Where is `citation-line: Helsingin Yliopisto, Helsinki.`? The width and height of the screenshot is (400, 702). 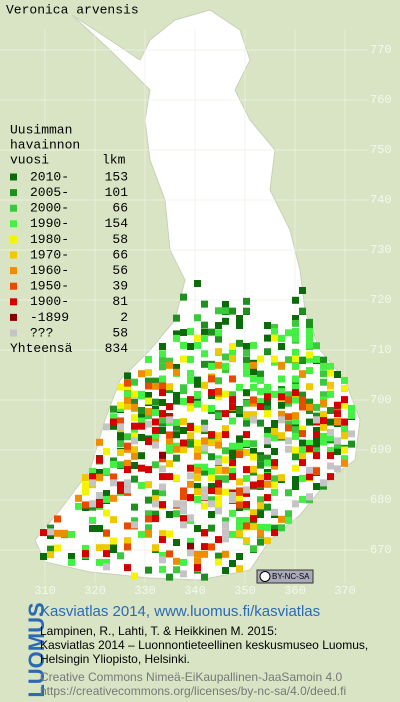
citation-line: Helsingin Yliopisto, Helsinki. is located at coordinates (115, 659).